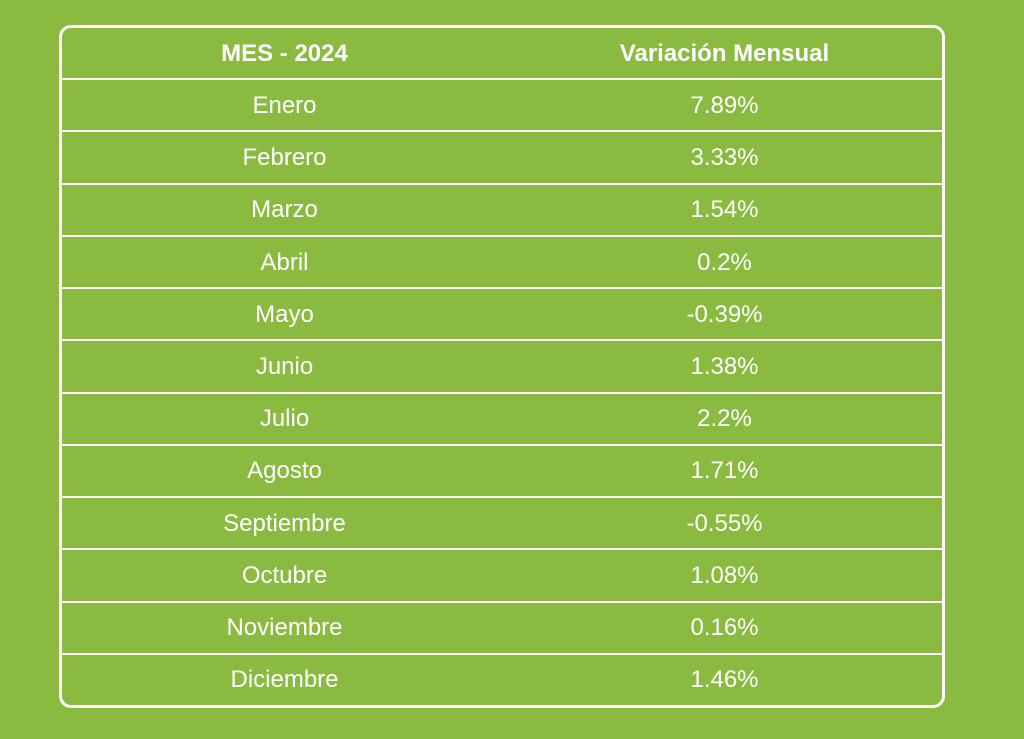  Describe the element at coordinates (284, 210) in the screenshot. I see `cell-month: Marzo` at that location.